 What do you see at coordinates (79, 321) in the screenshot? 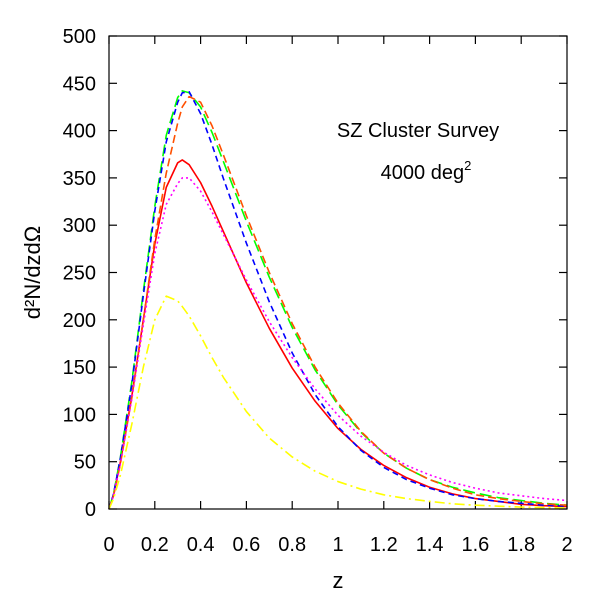
I see `y-tick-label: 200` at bounding box center [79, 321].